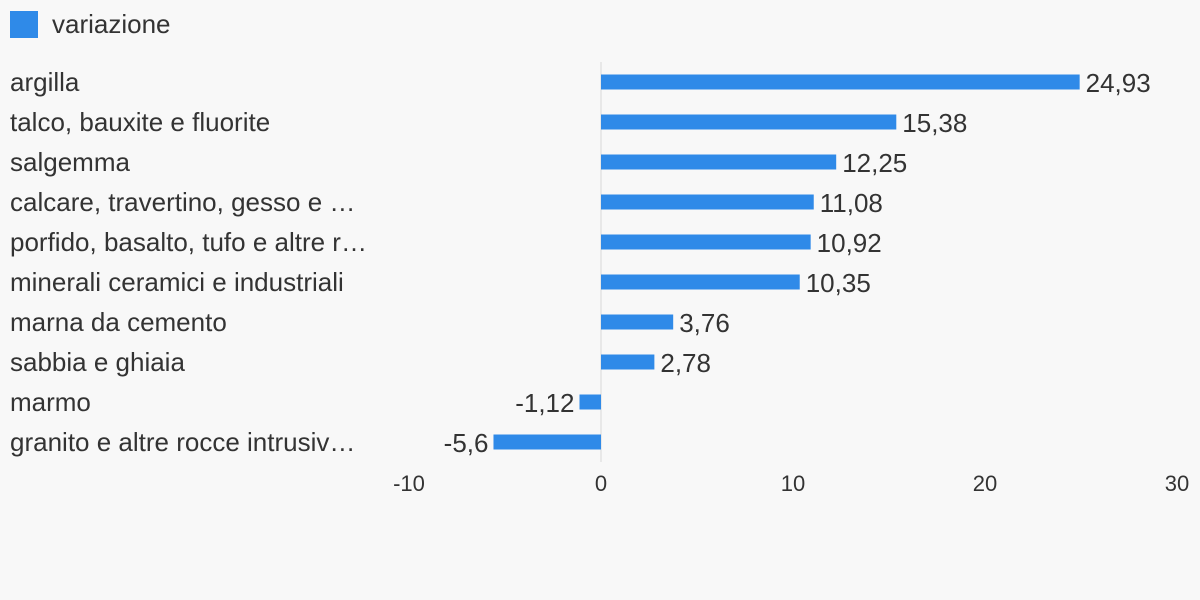 The height and width of the screenshot is (600, 1200). I want to click on value-label: 24,93, so click(1118, 83).